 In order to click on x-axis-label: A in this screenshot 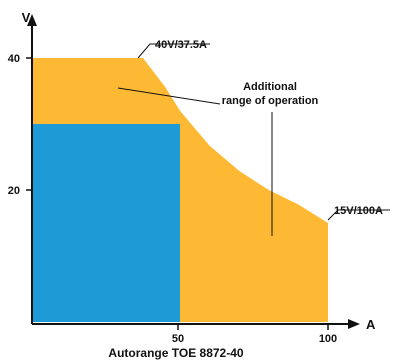, I will do `click(371, 324)`.